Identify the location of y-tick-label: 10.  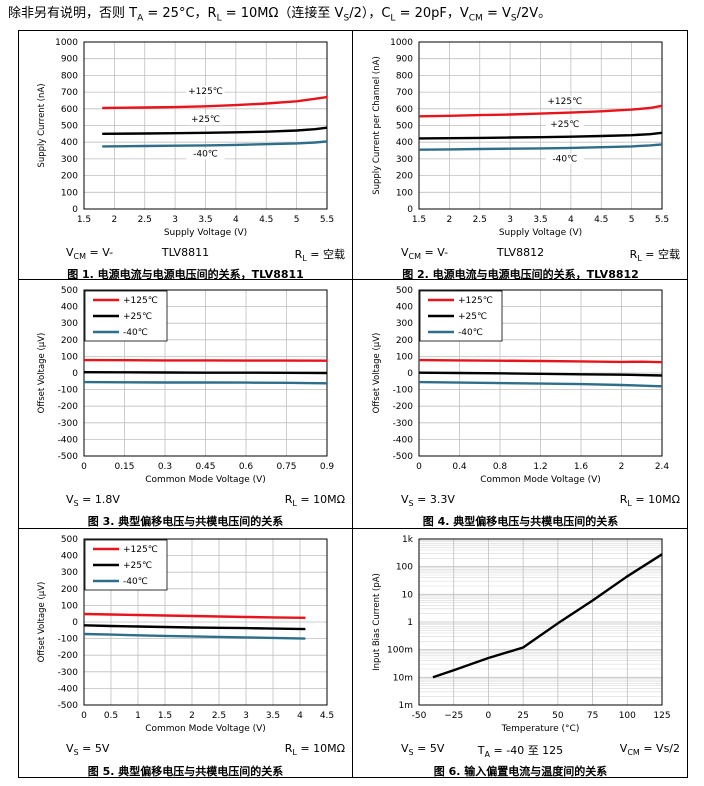
(408, 595).